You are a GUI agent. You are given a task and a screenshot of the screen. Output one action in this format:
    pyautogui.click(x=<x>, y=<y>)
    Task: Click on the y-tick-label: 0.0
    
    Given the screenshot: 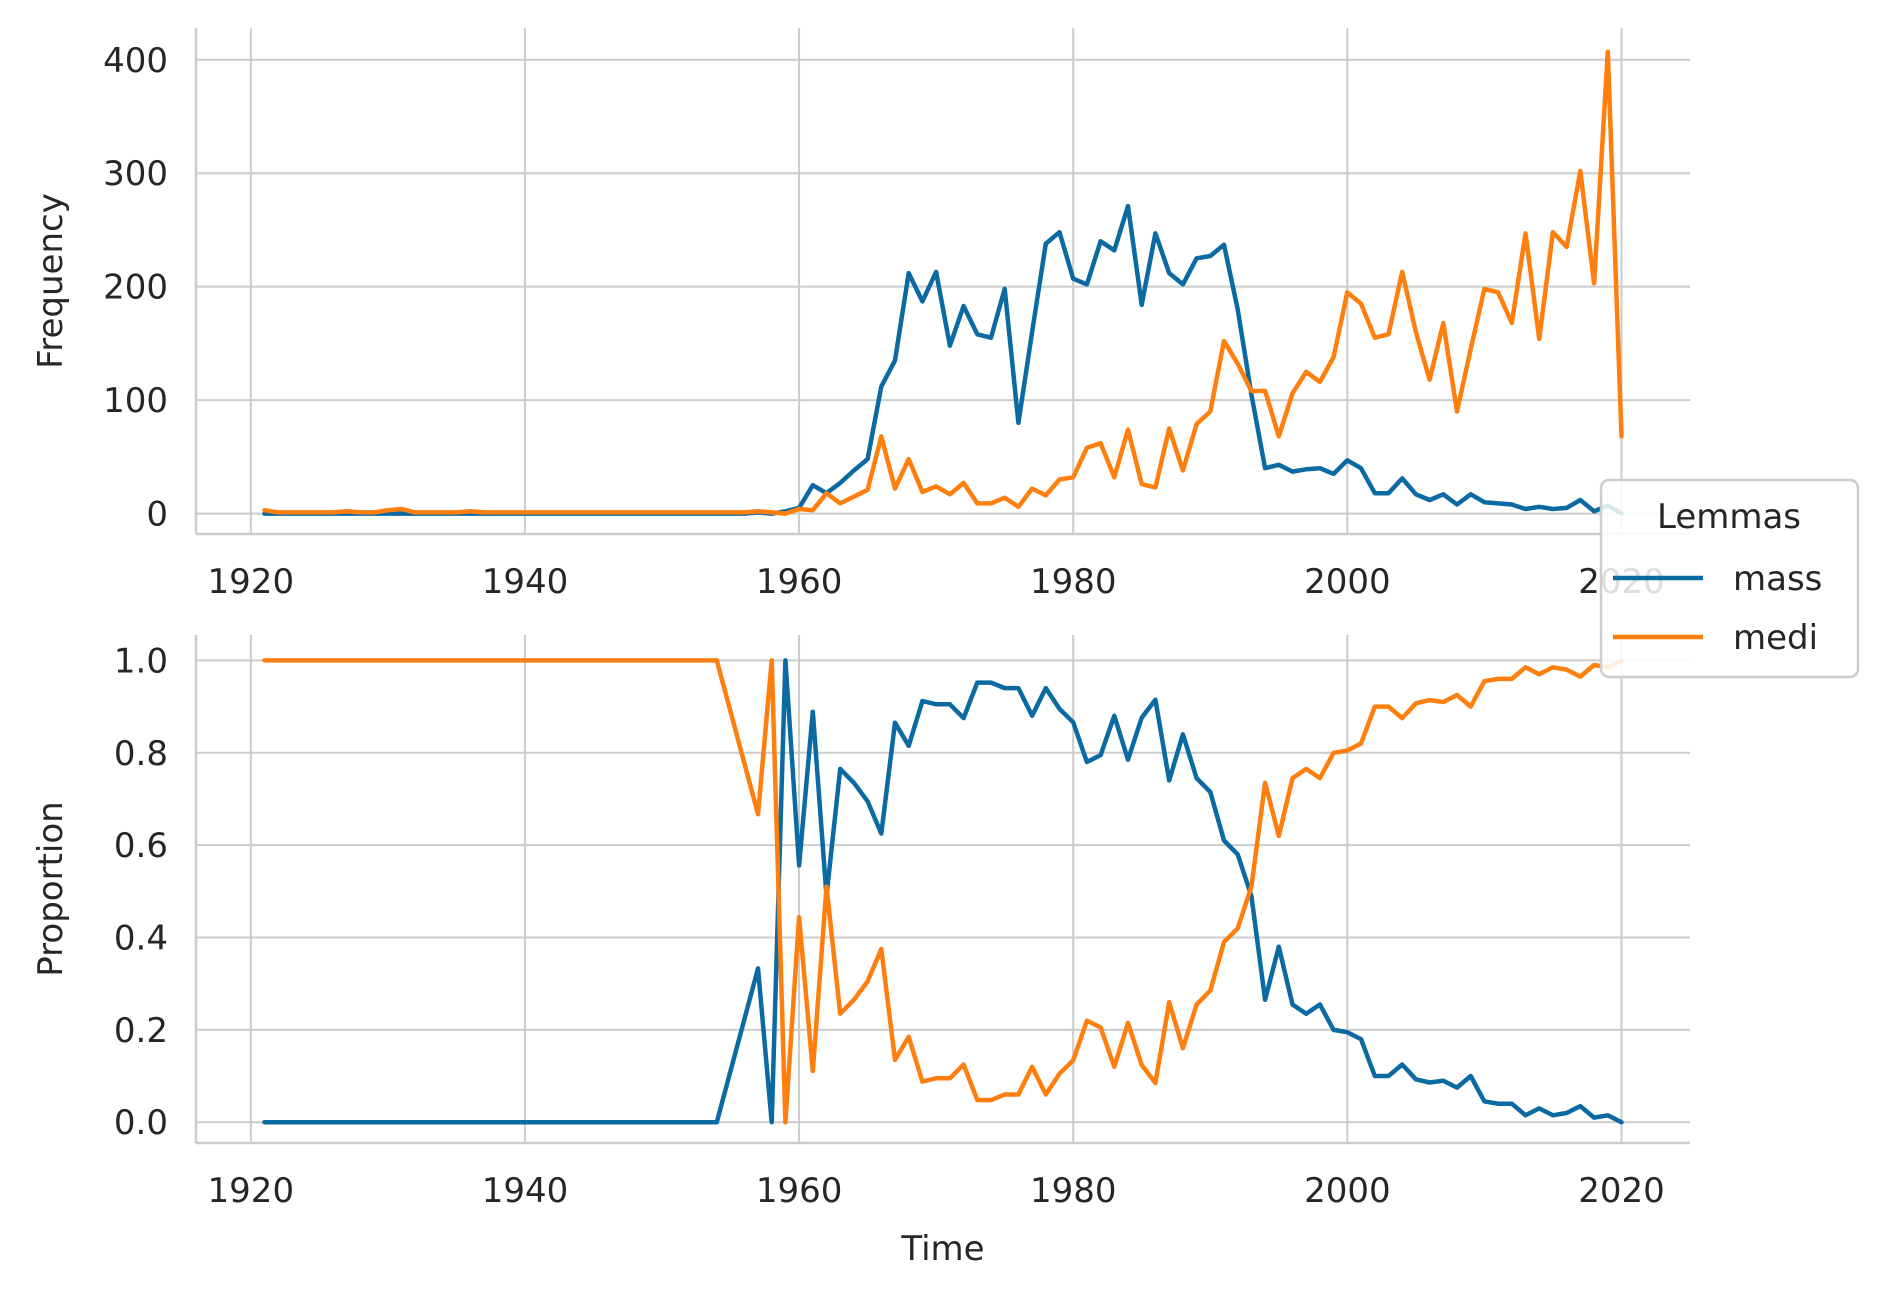 What is the action you would take?
    pyautogui.click(x=141, y=1123)
    